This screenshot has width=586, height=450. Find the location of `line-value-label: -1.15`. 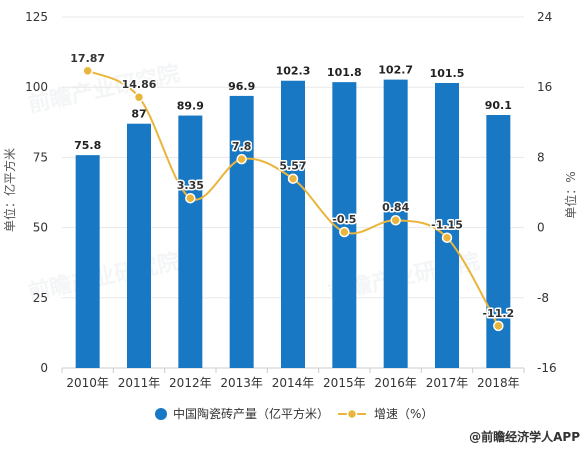

line-value-label: -1.15 is located at coordinates (447, 225).